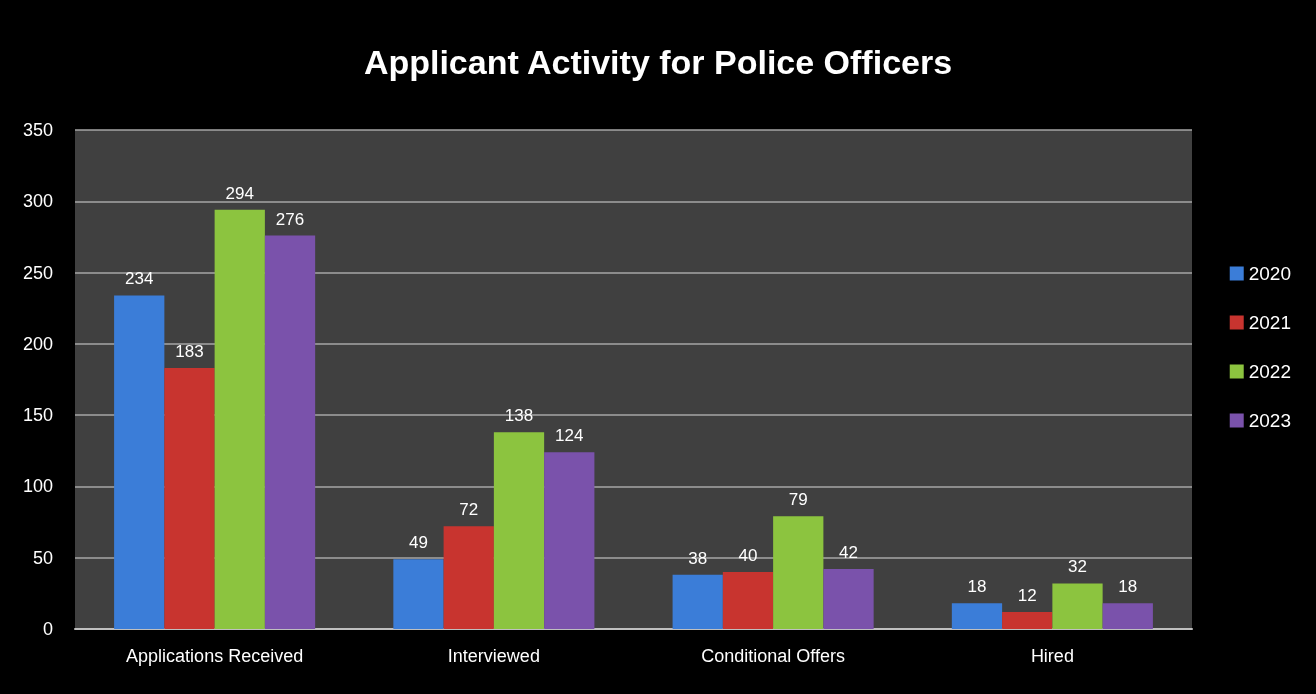 This screenshot has width=1316, height=694. I want to click on data-label: 42, so click(848, 553).